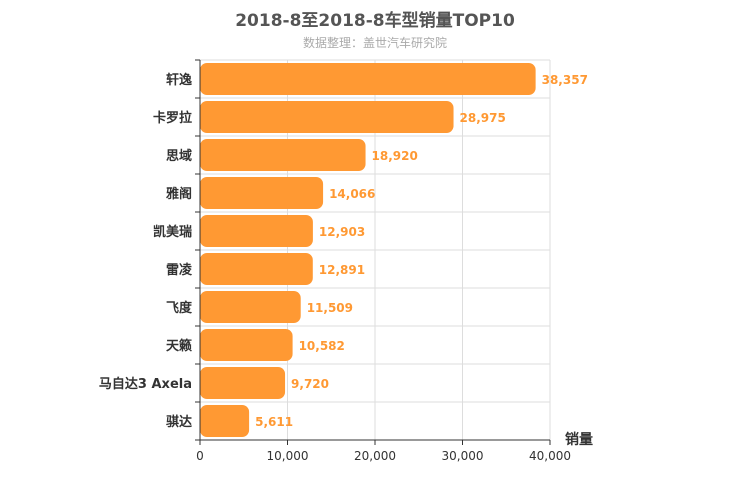 The height and width of the screenshot is (500, 750). I want to click on value-label: 12,903, so click(342, 232).